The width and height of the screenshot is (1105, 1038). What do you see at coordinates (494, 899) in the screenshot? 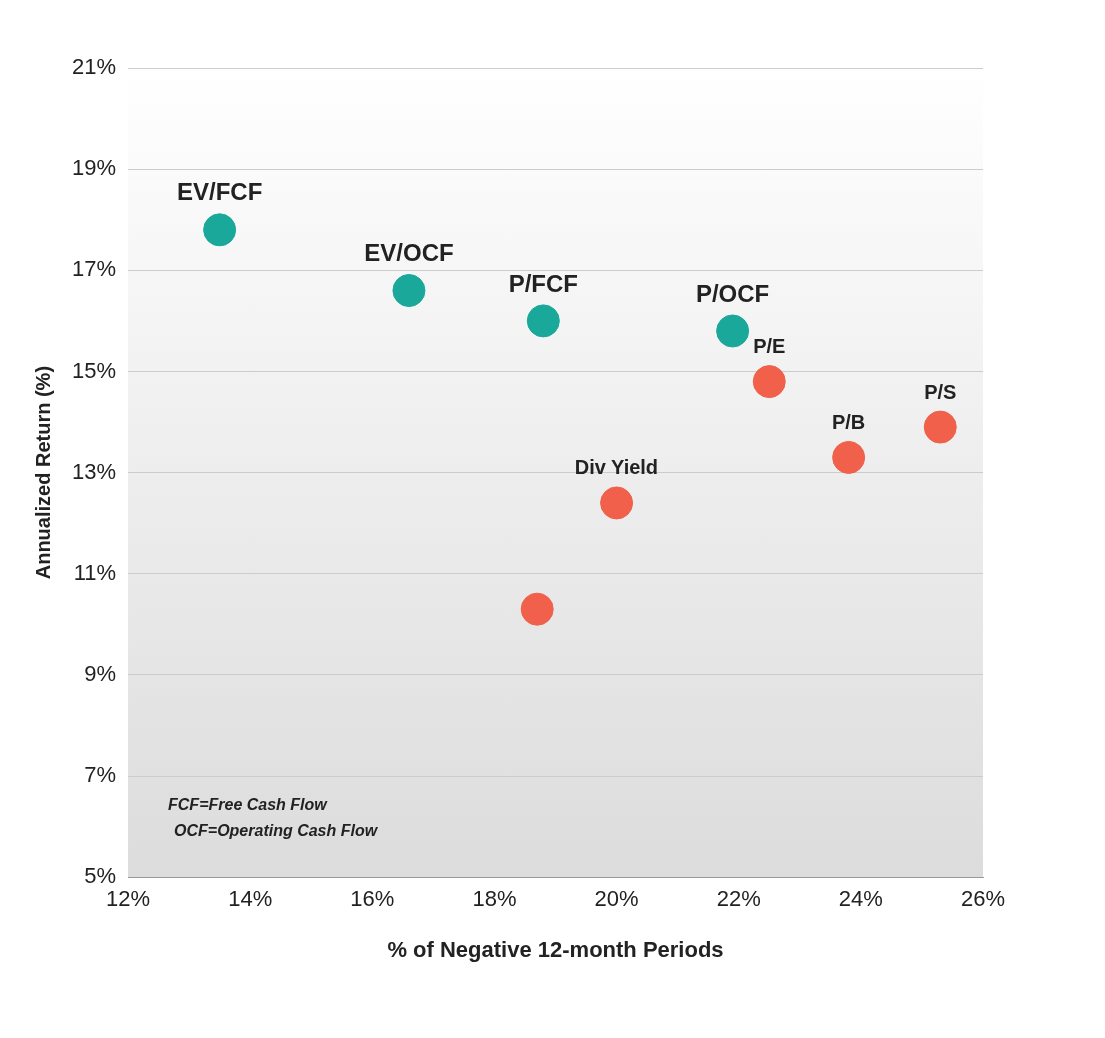
I see `x-tick-label: 18%` at bounding box center [494, 899].